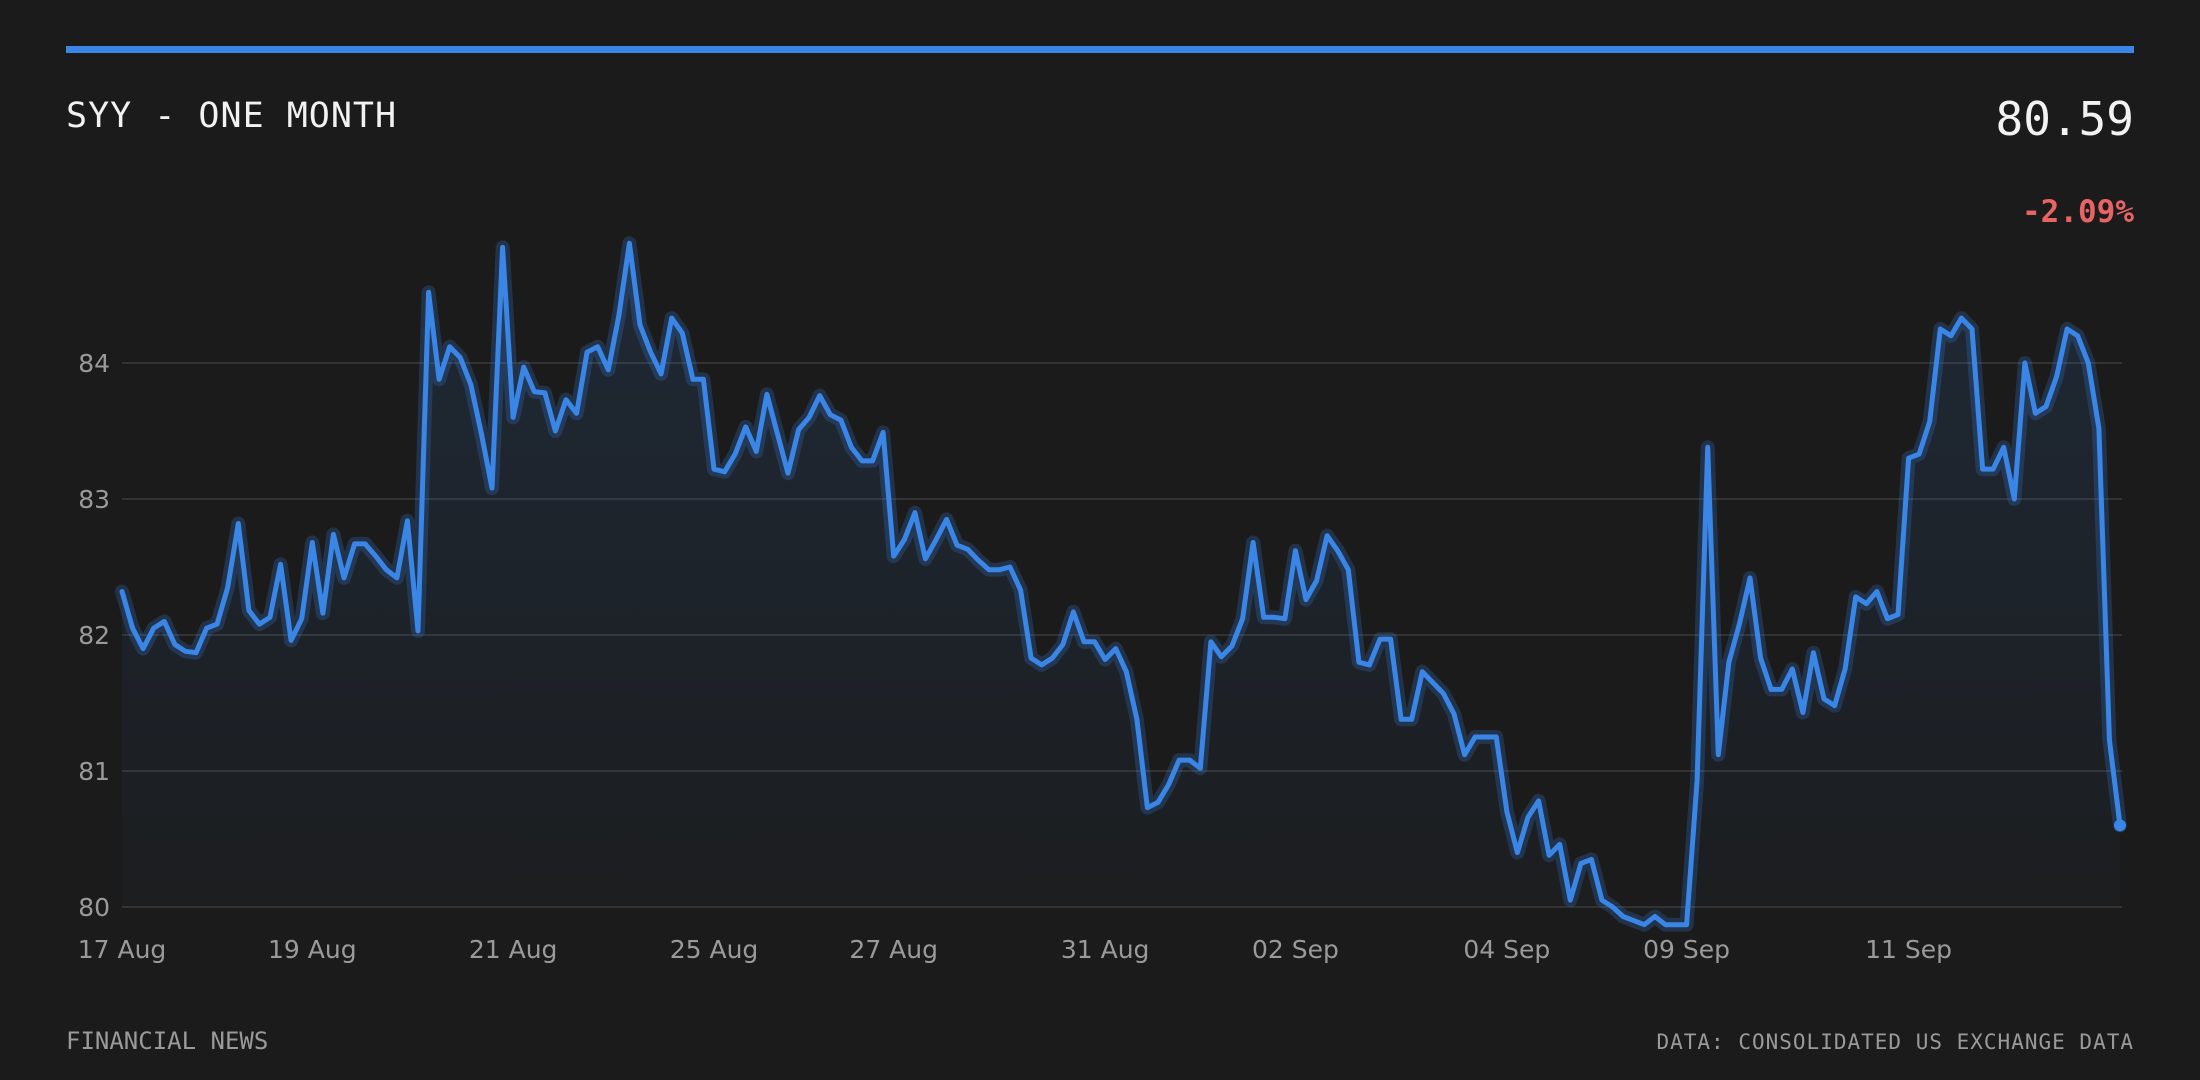 The width and height of the screenshot is (2200, 1080). Describe the element at coordinates (2064, 119) in the screenshot. I see `current-price: 80.59` at that location.